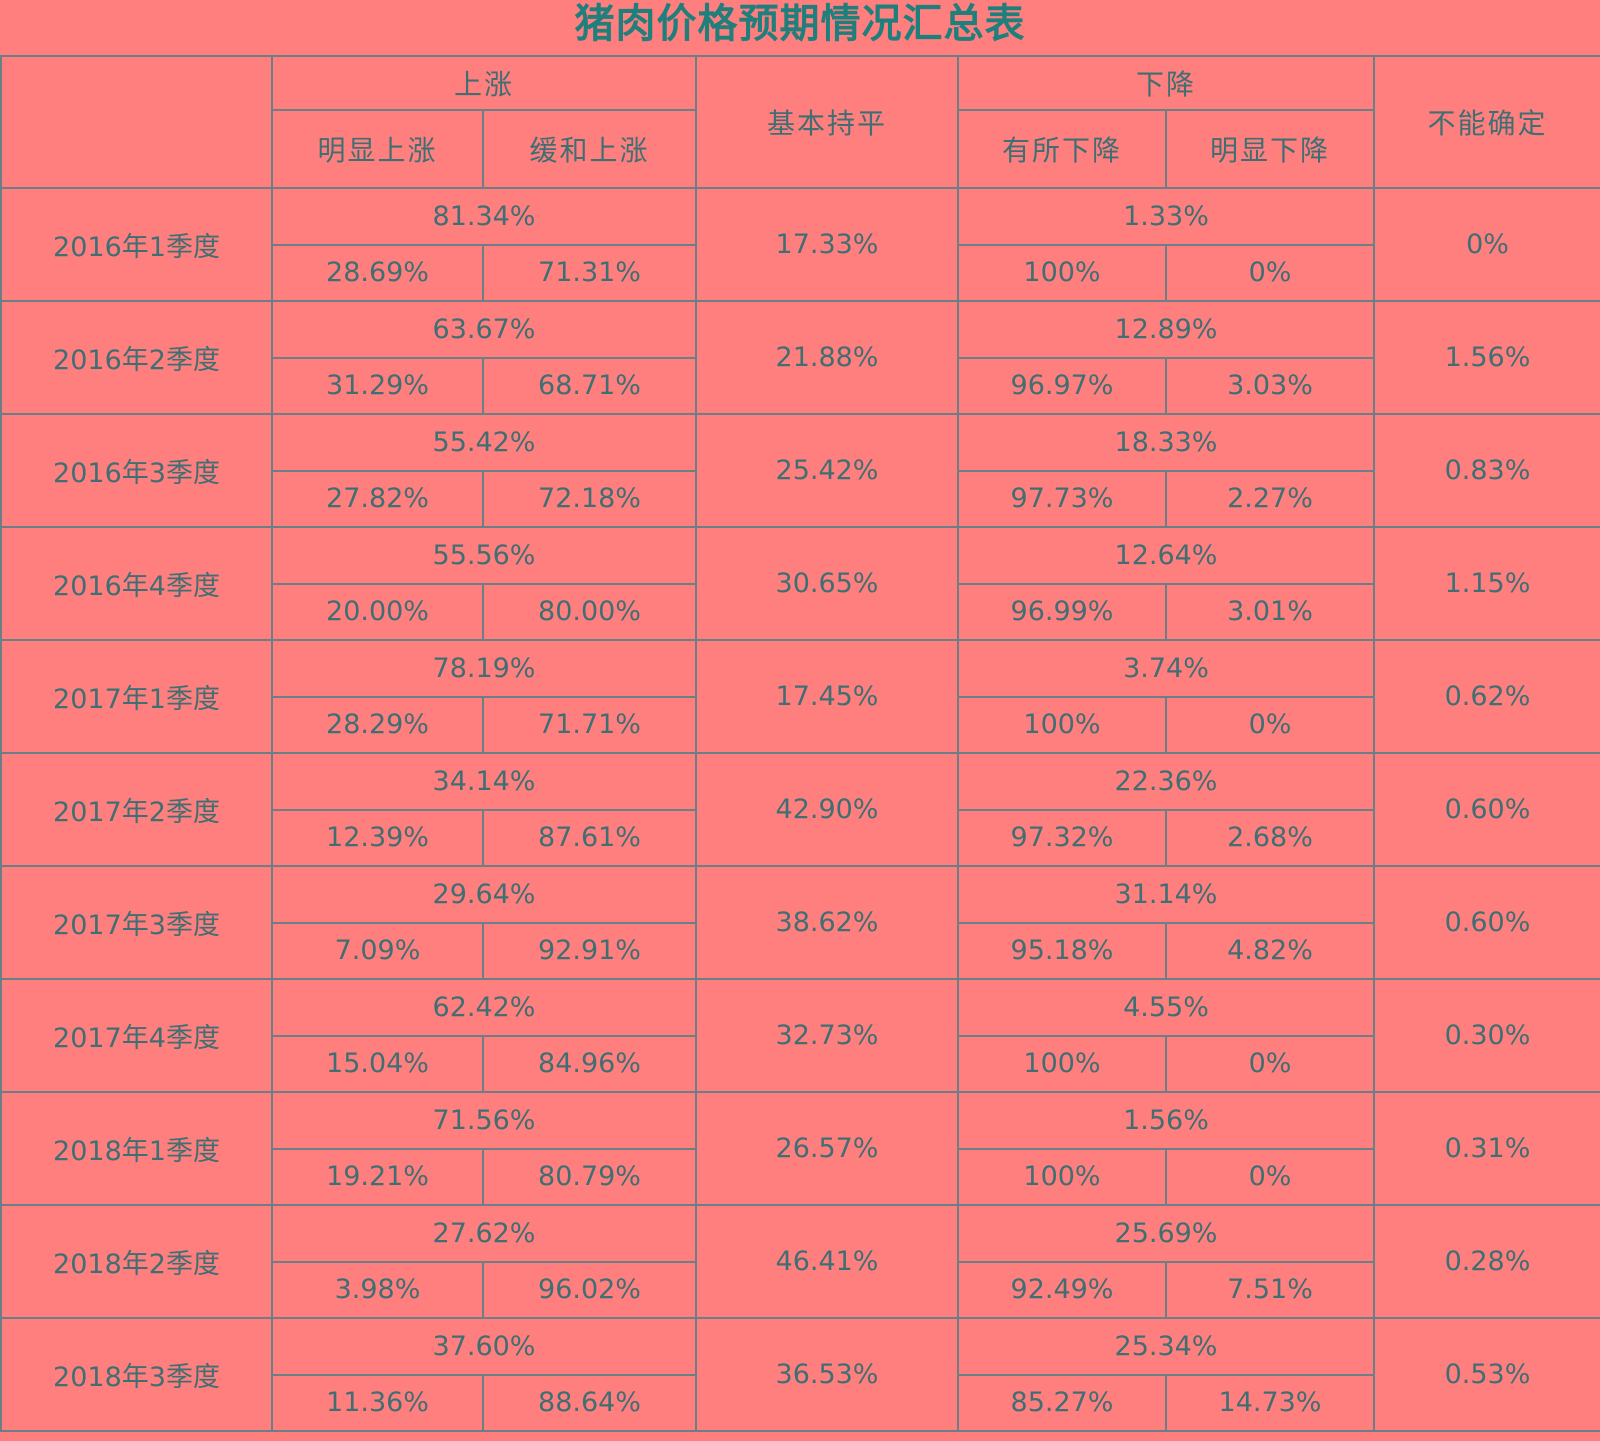  What do you see at coordinates (590, 1403) in the screenshot?
I see `cell-rise-mild: 88.64%` at bounding box center [590, 1403].